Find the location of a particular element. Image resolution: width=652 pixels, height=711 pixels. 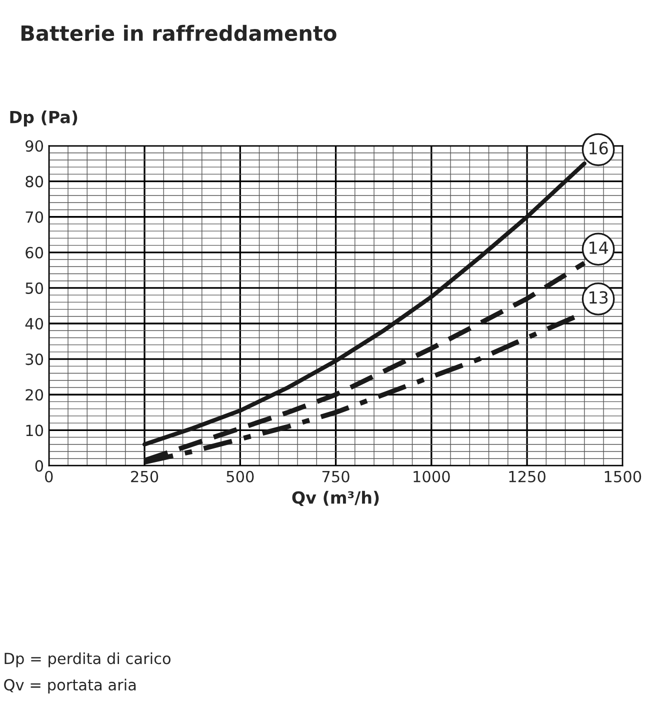

text: Dp = perdita di carico is located at coordinates (87, 660).